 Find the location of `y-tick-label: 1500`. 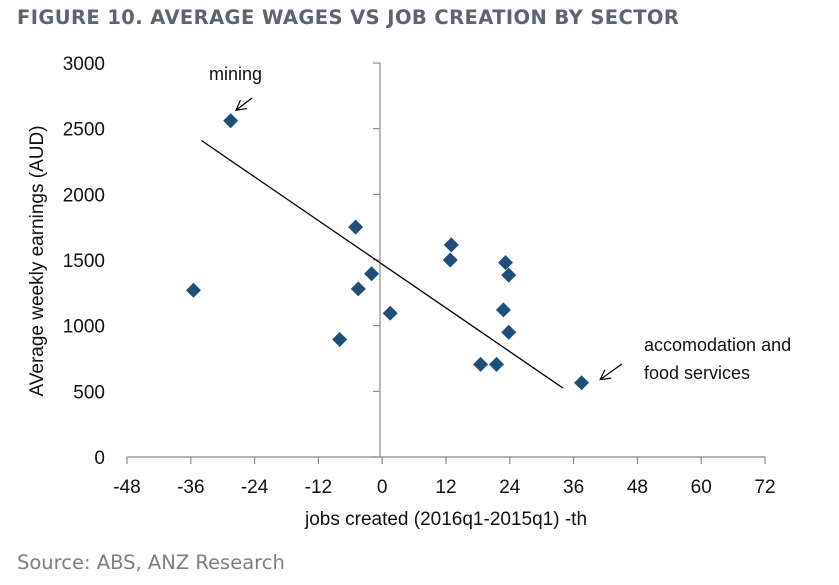

y-tick-label: 1500 is located at coordinates (84, 261).